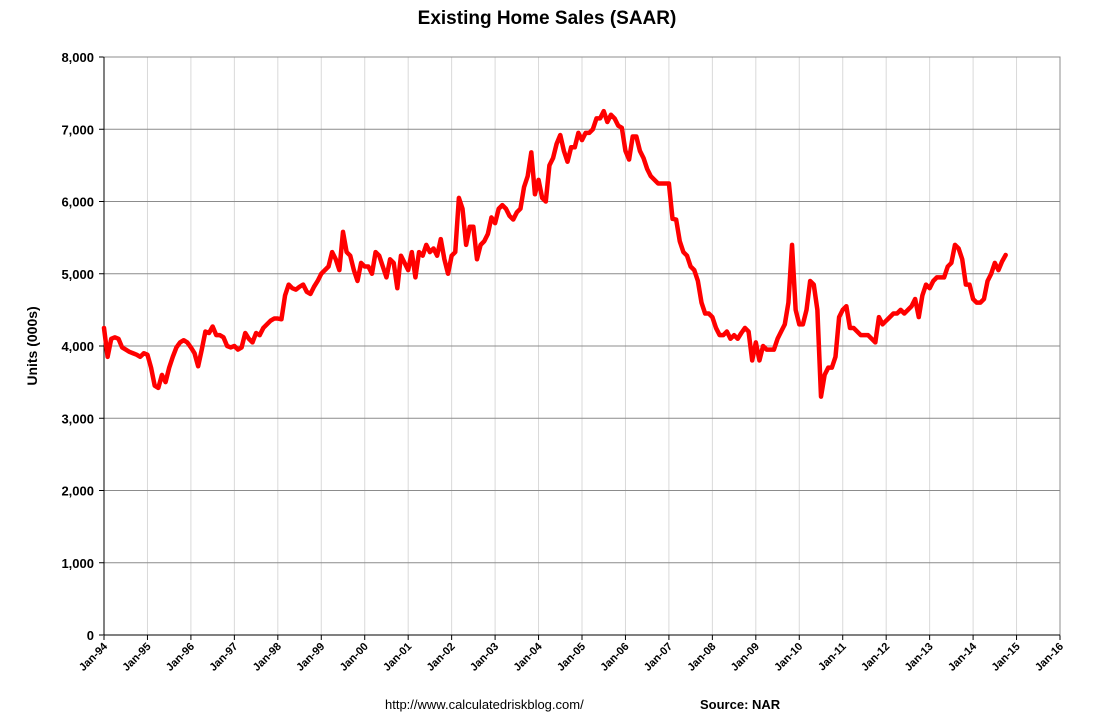 This screenshot has width=1094, height=720. I want to click on x-tick-label: Jan-06, so click(614, 657).